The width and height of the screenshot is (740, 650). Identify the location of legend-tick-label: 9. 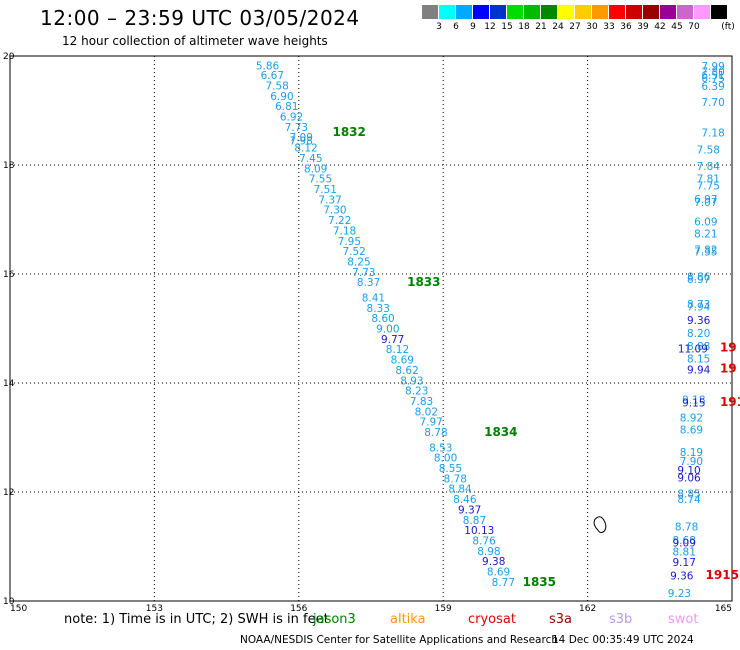
(473, 27).